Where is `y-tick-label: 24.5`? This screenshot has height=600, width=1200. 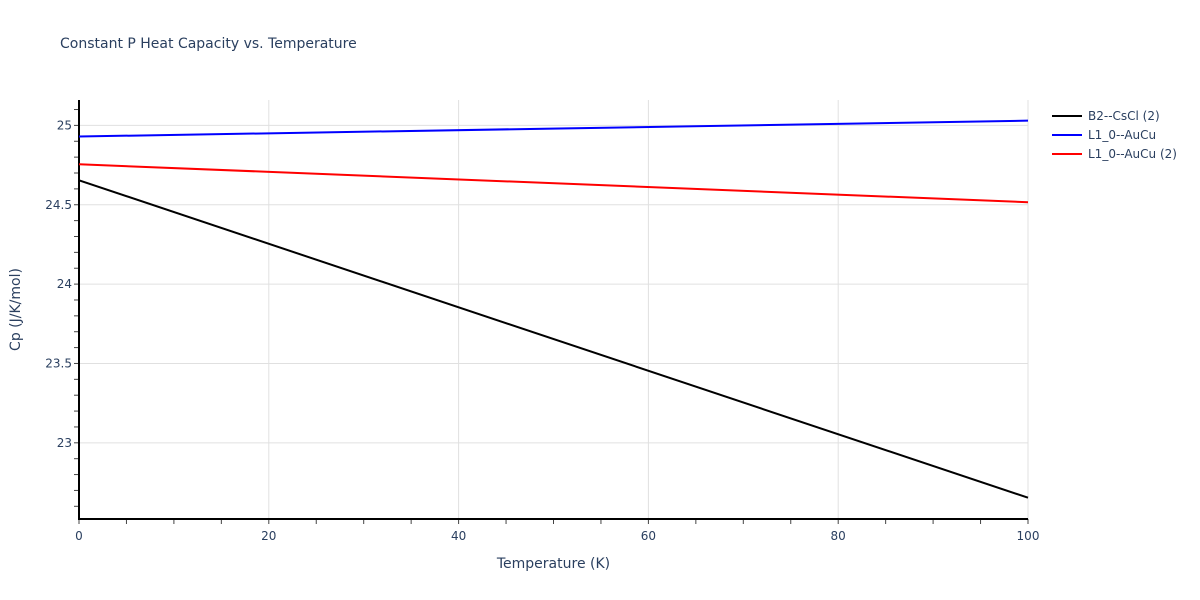
y-tick-label: 24.5 is located at coordinates (58, 205).